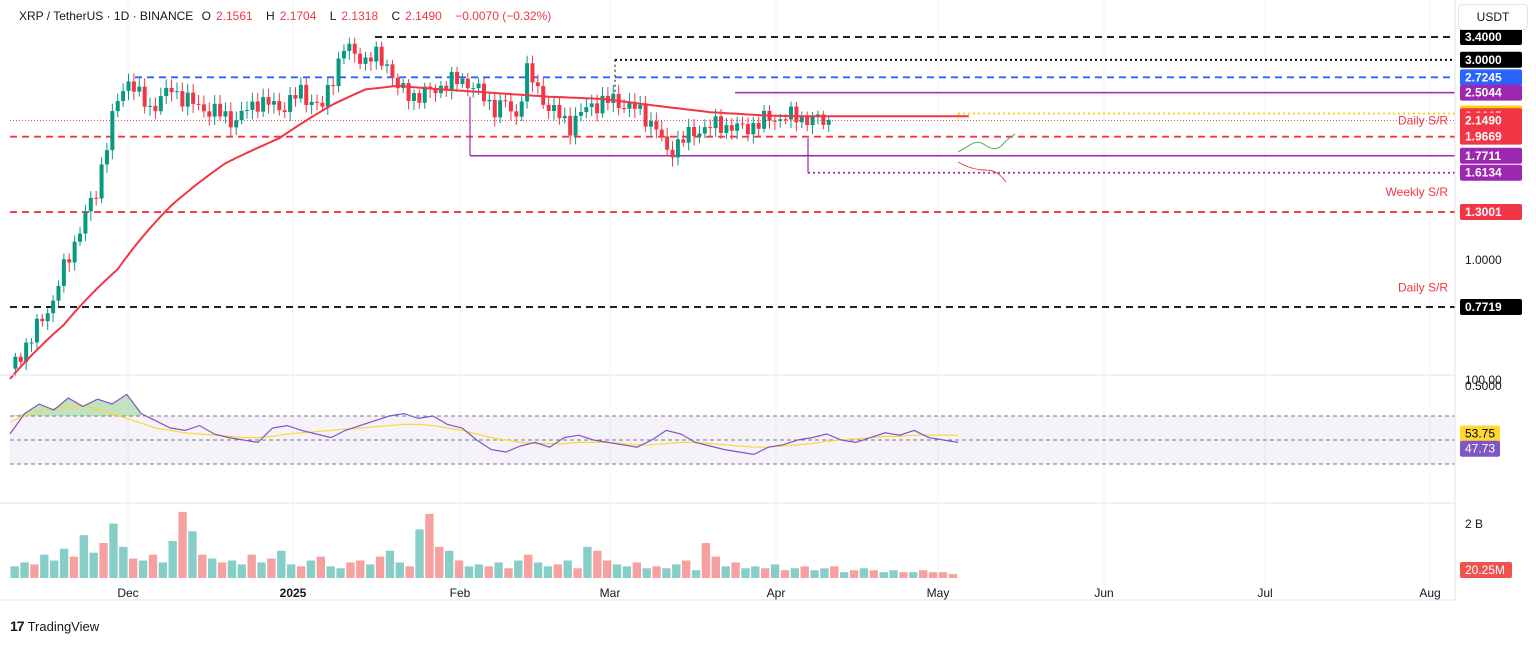  What do you see at coordinates (270, 16) in the screenshot?
I see `high-label: H` at bounding box center [270, 16].